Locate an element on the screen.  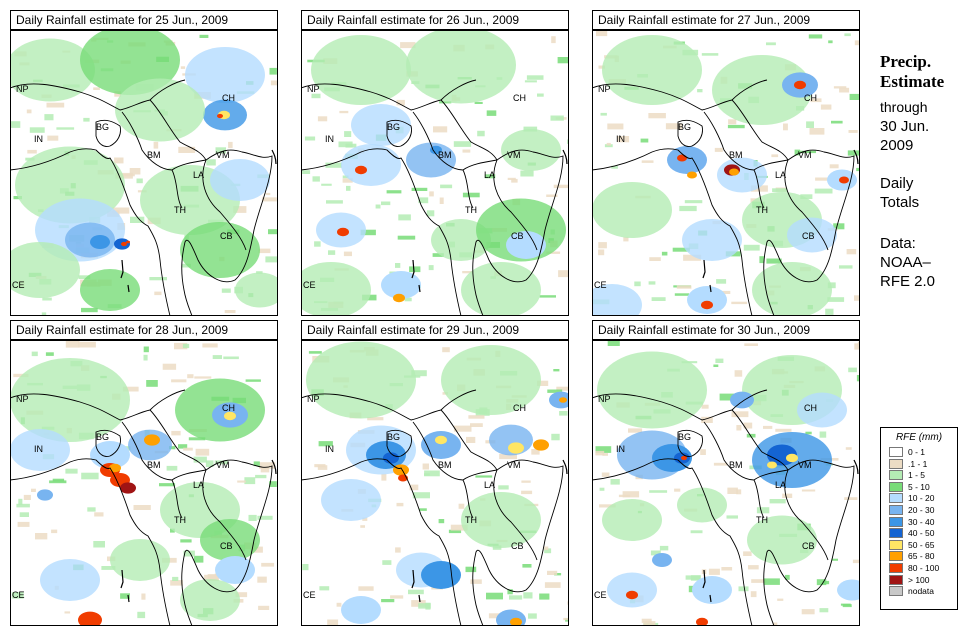
legend-item: > 100 is located at coordinates (919, 580).